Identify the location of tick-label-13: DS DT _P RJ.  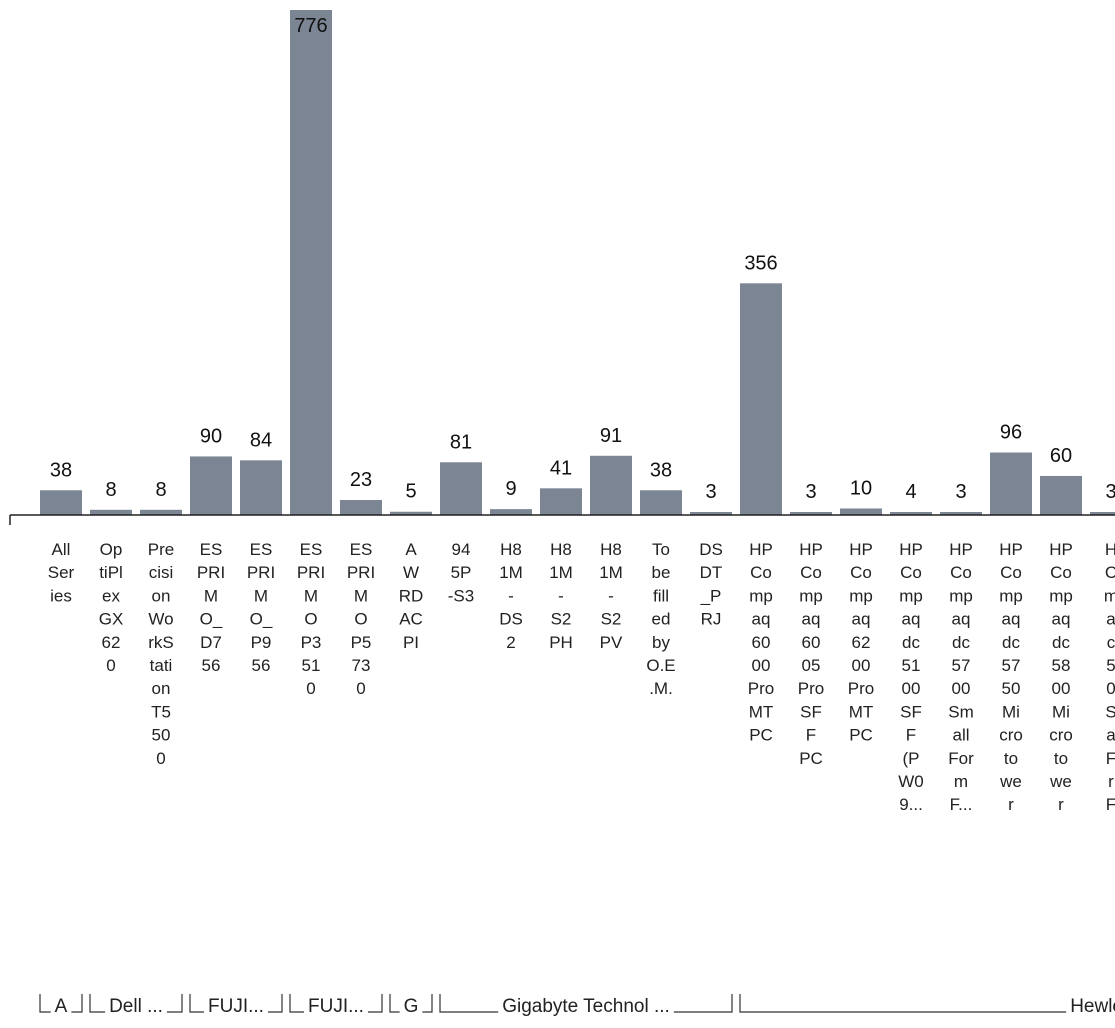
(711, 584).